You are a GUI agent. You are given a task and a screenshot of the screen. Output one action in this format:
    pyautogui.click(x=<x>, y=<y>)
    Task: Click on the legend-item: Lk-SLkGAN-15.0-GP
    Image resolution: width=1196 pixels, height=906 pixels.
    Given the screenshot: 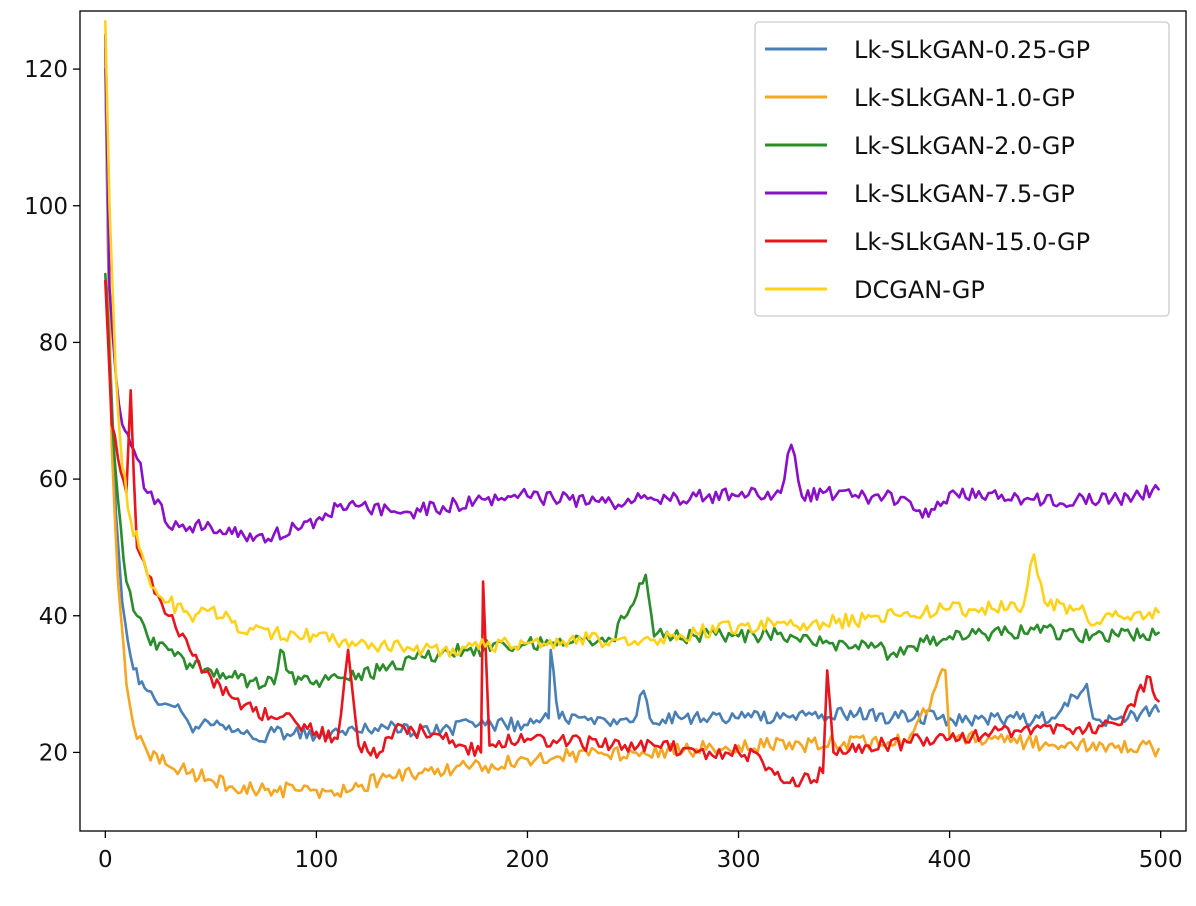 What is the action you would take?
    pyautogui.click(x=927, y=242)
    